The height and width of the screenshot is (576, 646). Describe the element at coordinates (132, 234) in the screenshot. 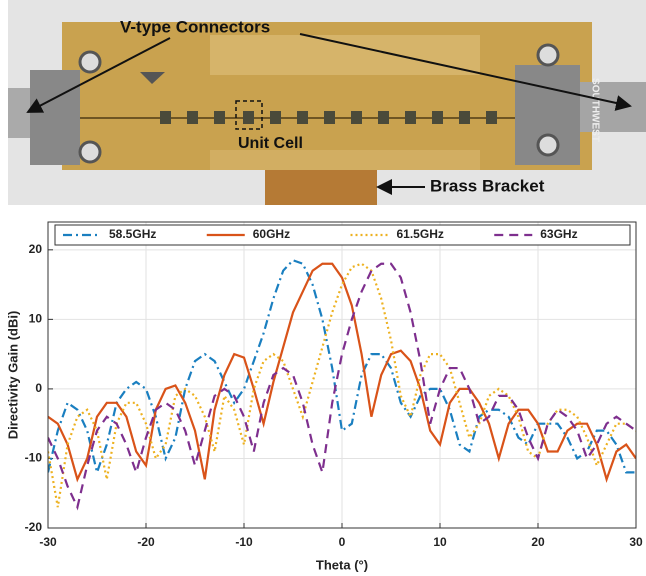

I see `legend-label: 58.5GHz` at that location.